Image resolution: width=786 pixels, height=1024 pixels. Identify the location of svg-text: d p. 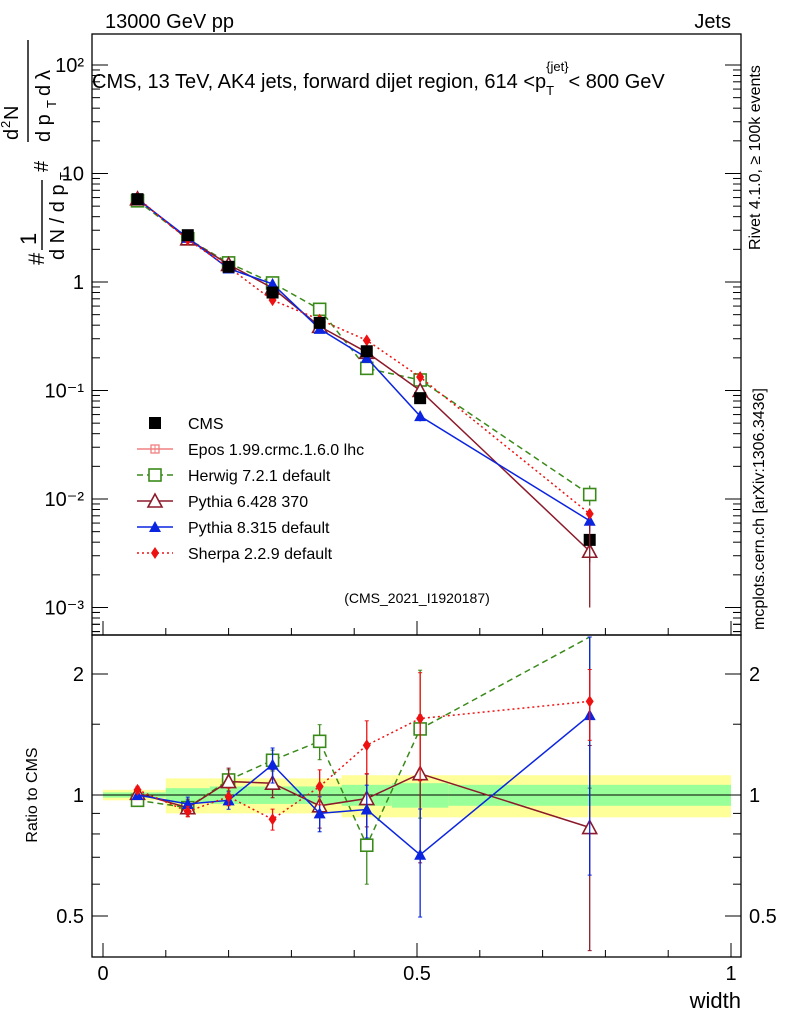
(44, 128).